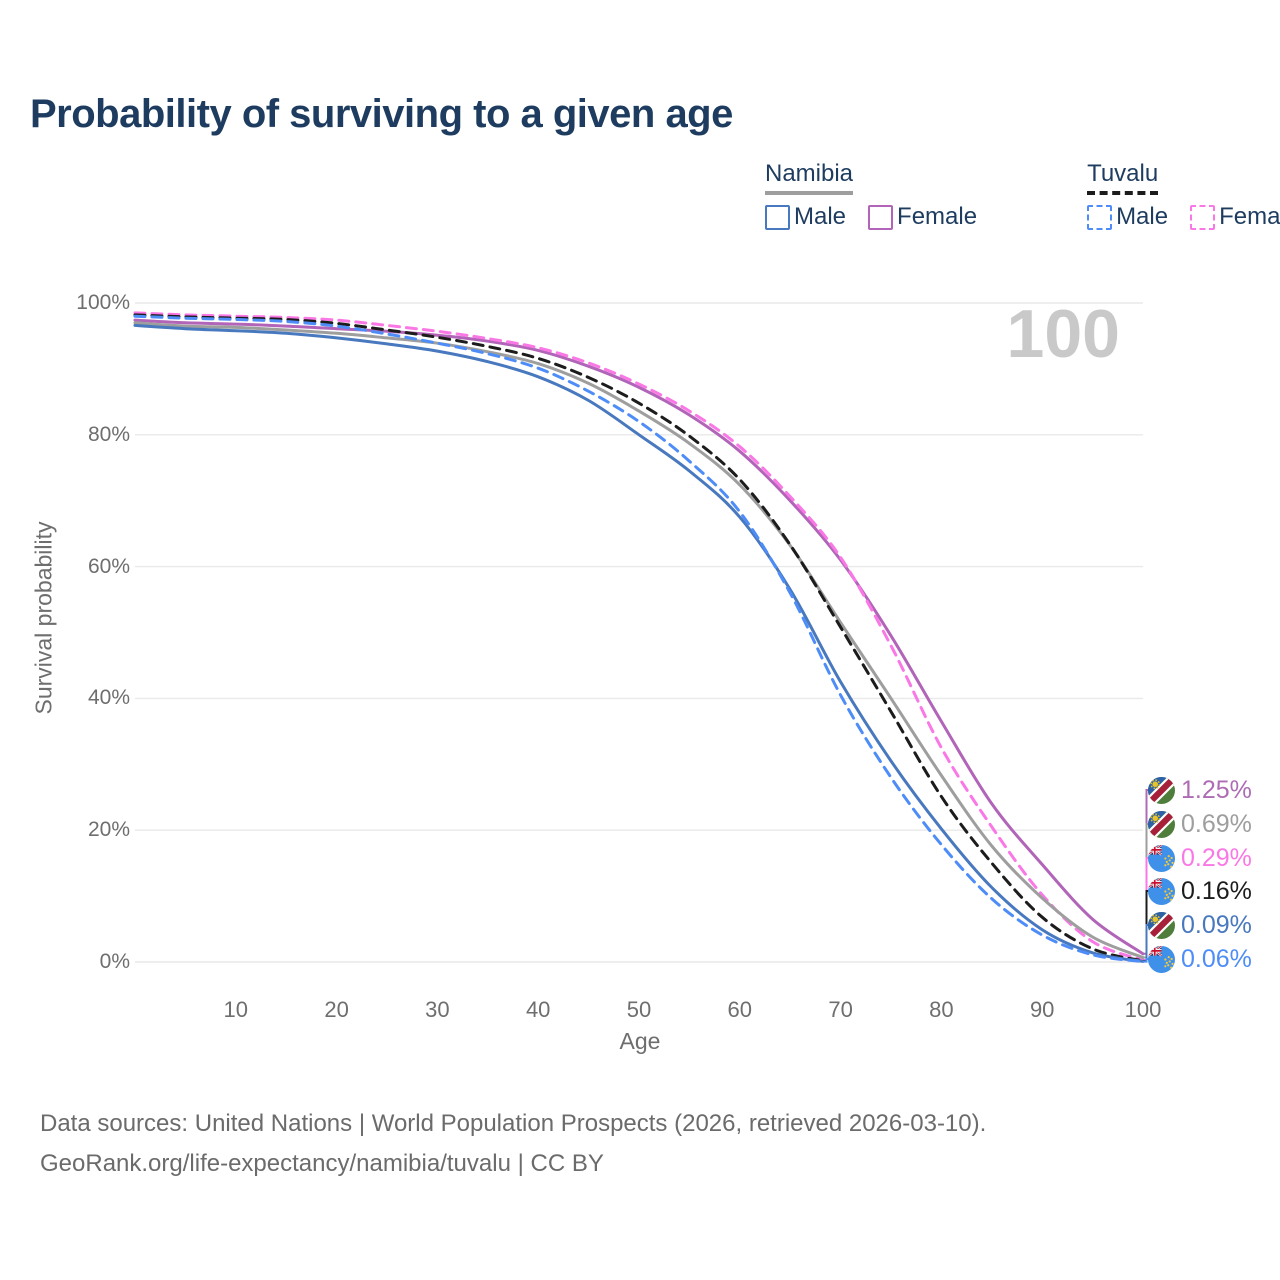 This screenshot has width=1280, height=1280. What do you see at coordinates (941, 1009) in the screenshot?
I see `x-tick-80: 80` at bounding box center [941, 1009].